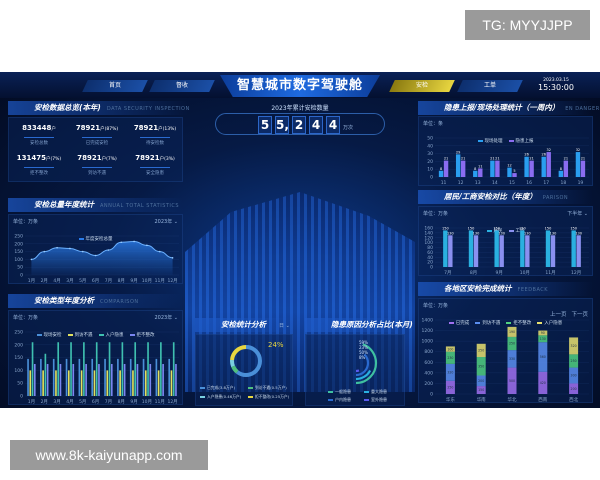  What do you see at coordinates (475, 169) in the screenshot?
I see `bar-value-label: 8` at bounding box center [475, 169].